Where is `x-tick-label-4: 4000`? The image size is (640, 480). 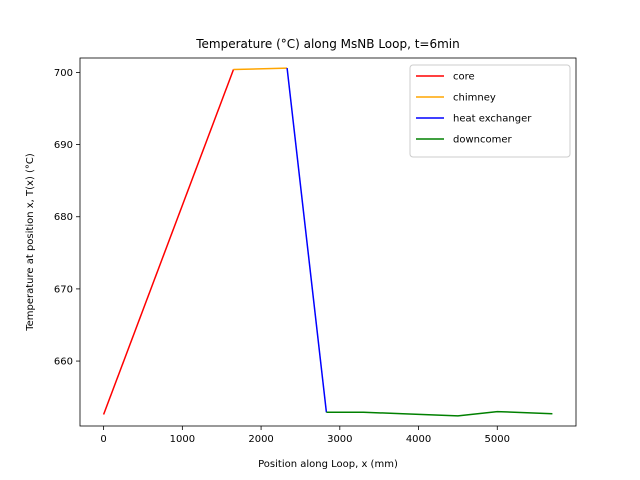 x-tick-label-4: 4000 is located at coordinates (418, 439).